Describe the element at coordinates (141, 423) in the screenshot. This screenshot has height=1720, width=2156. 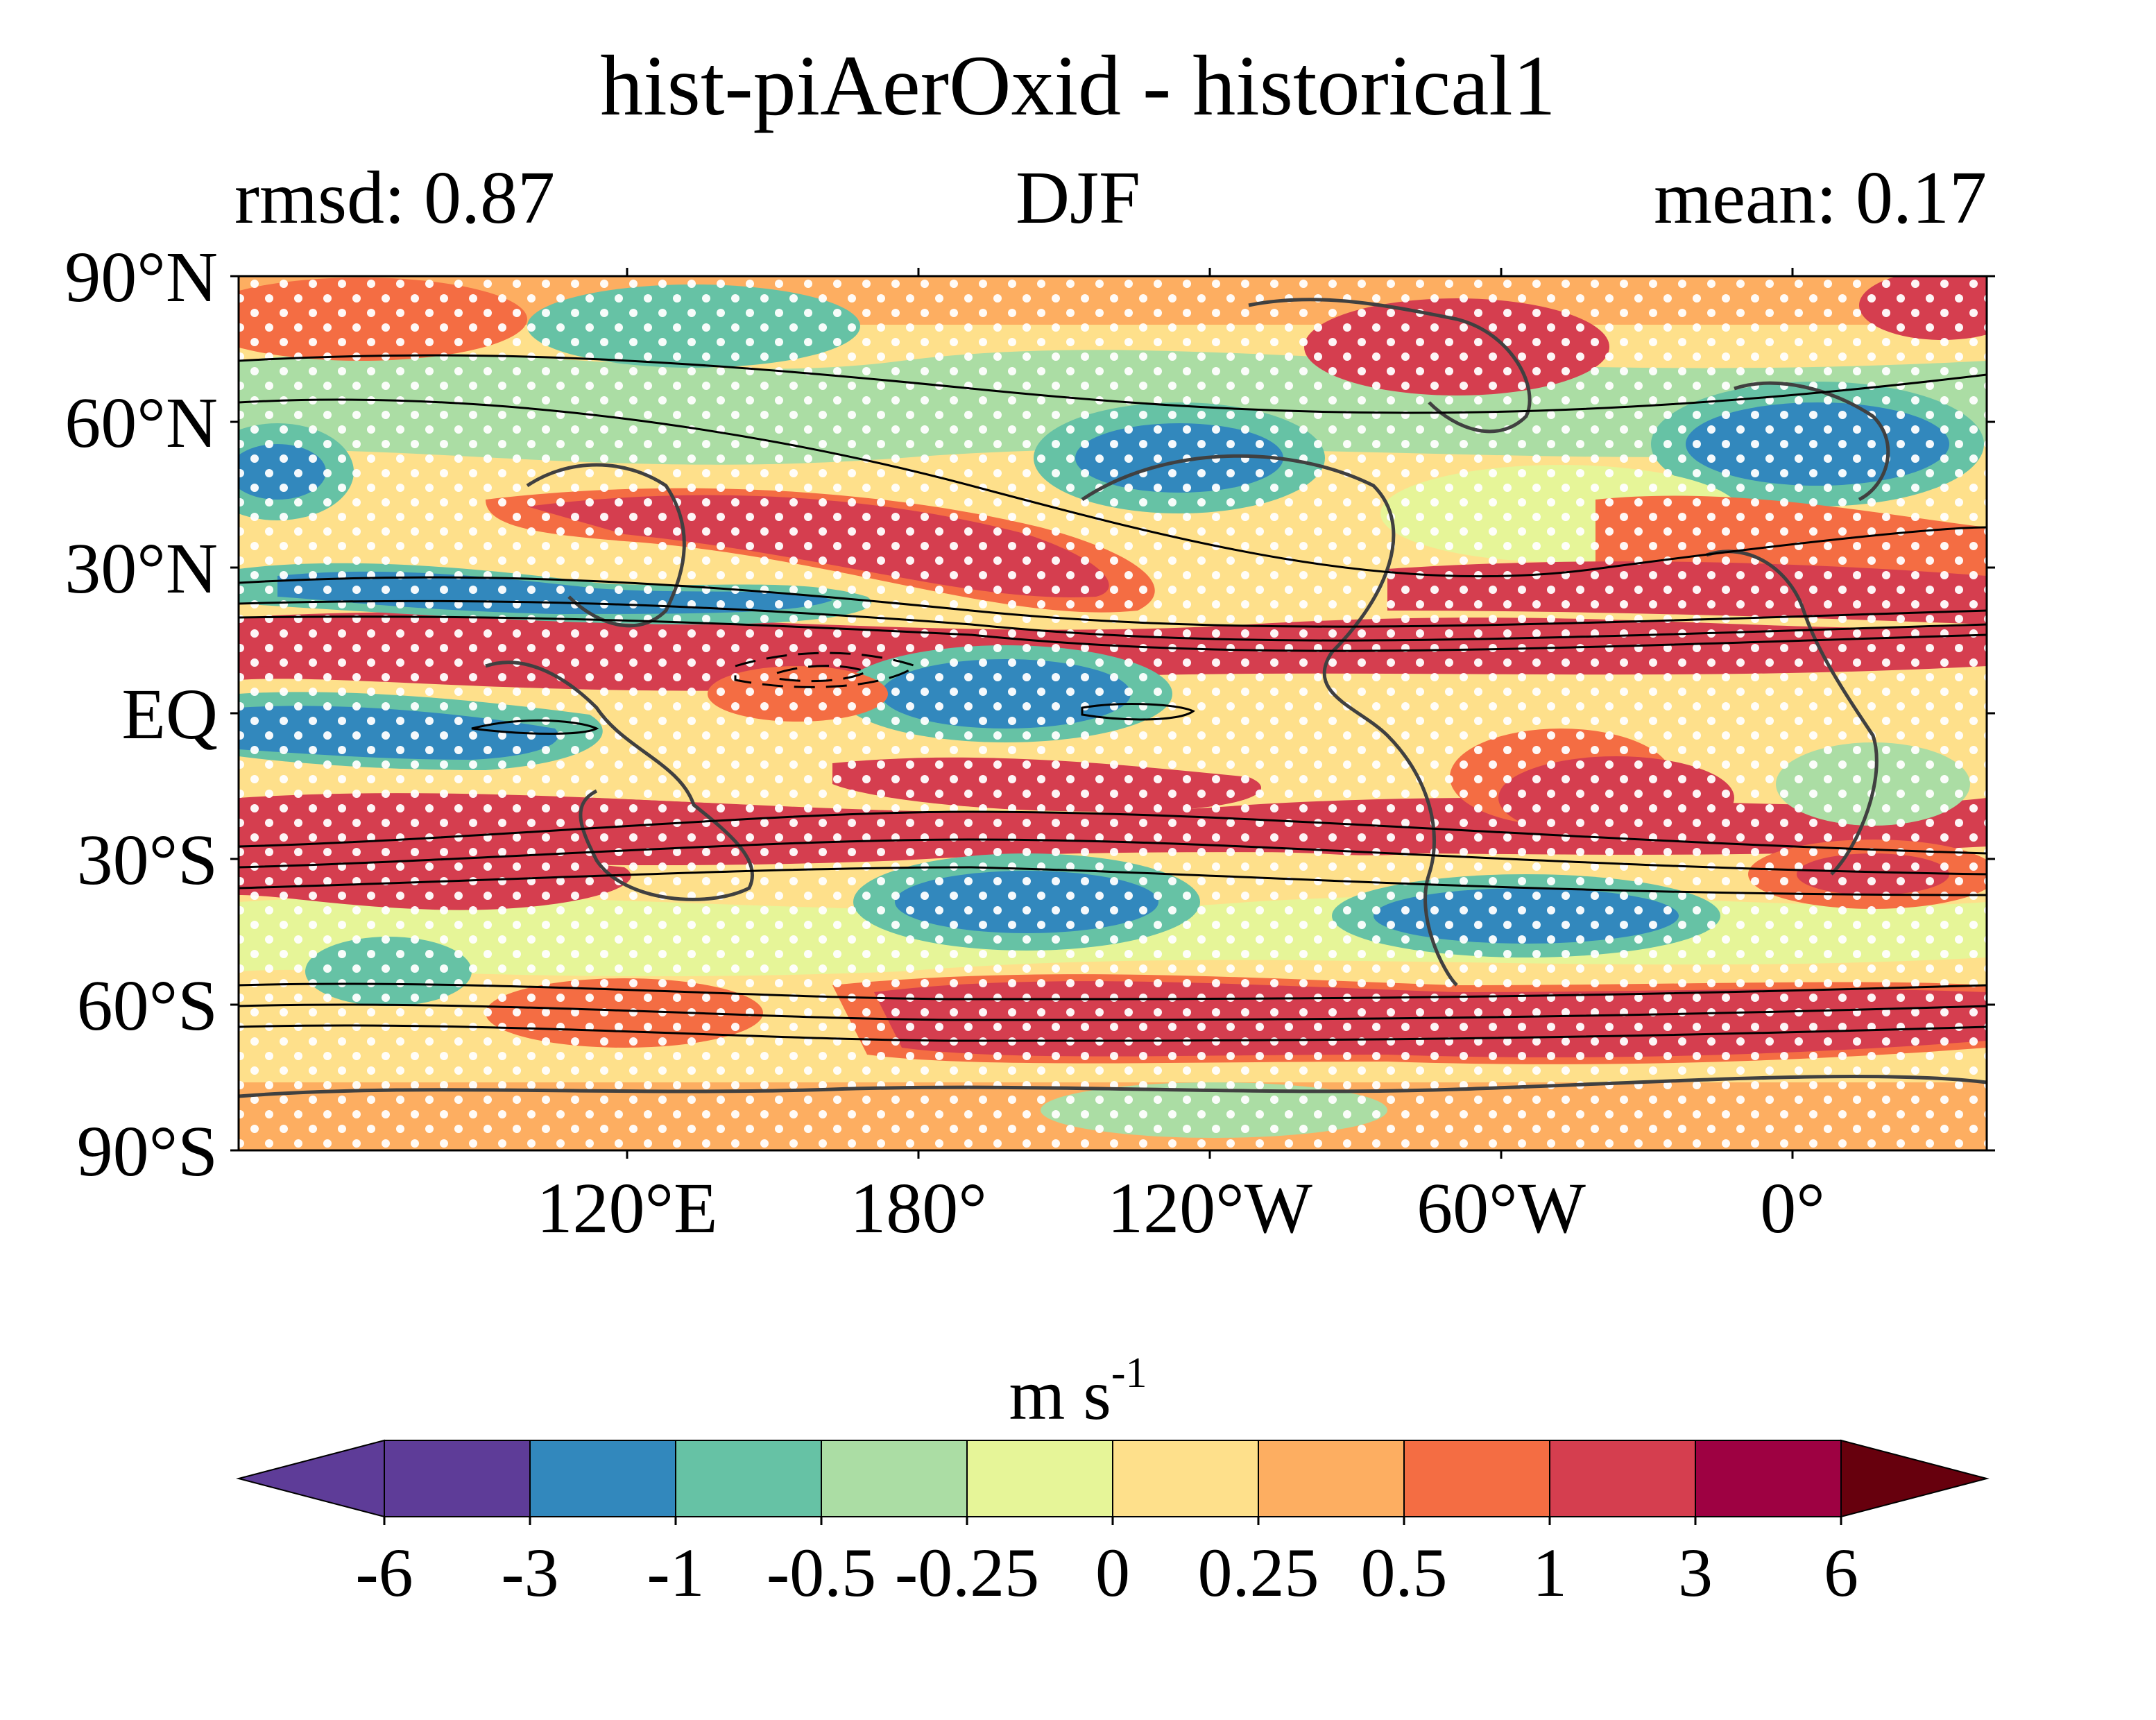
I see `lat-label-60n: 60°N` at that location.